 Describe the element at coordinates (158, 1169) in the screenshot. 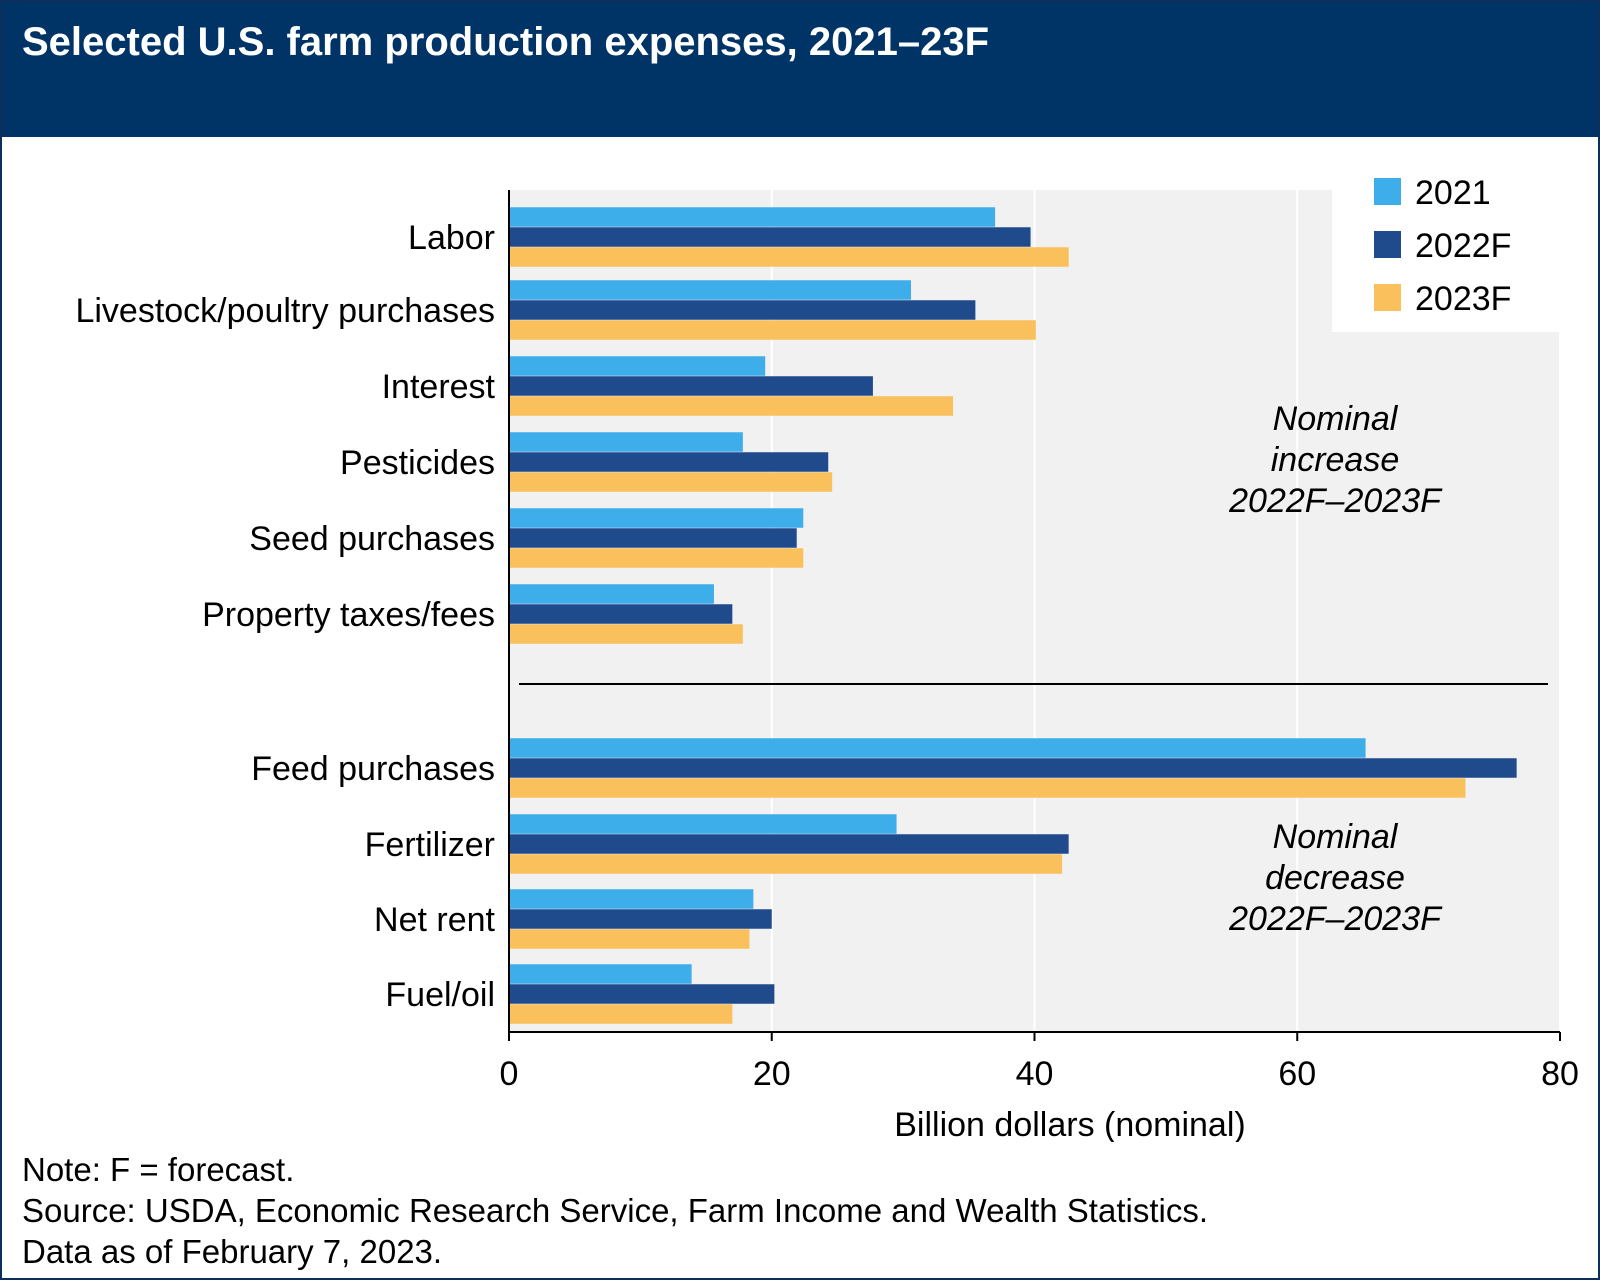

I see `note-forecast: Note: F = forecast.` at that location.